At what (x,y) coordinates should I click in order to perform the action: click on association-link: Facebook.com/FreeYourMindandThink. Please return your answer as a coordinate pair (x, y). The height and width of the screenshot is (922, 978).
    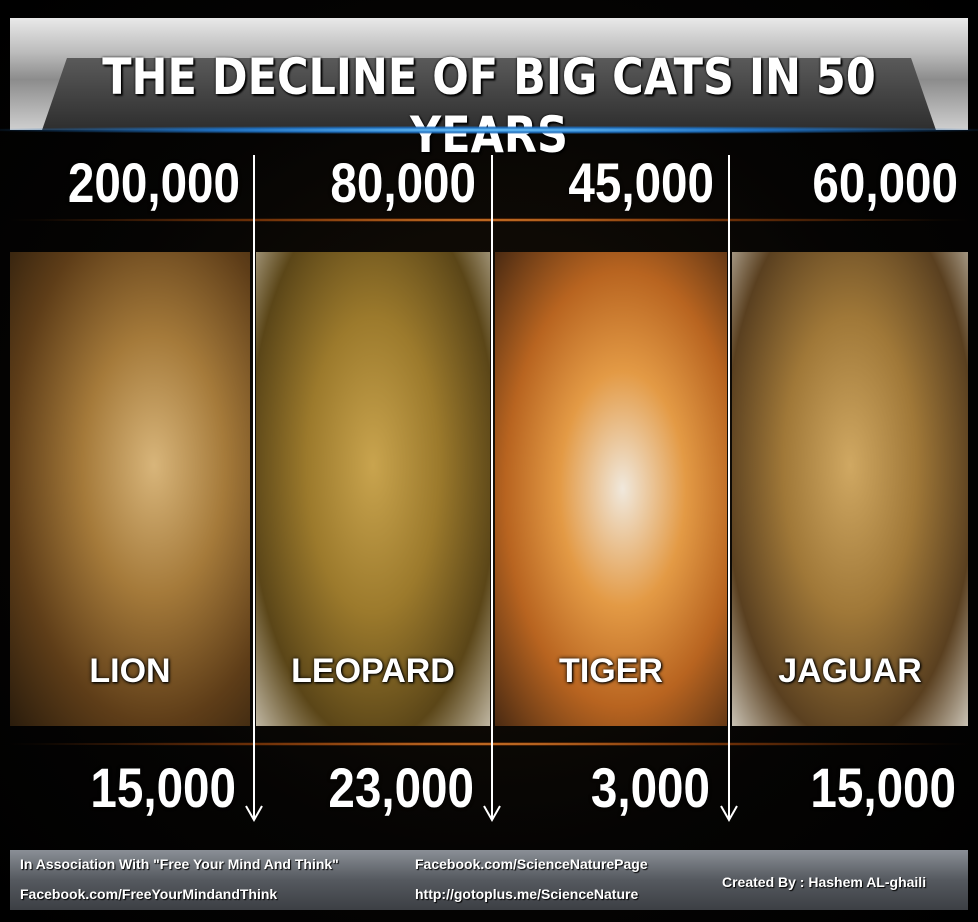
    Looking at the image, I should click on (149, 894).